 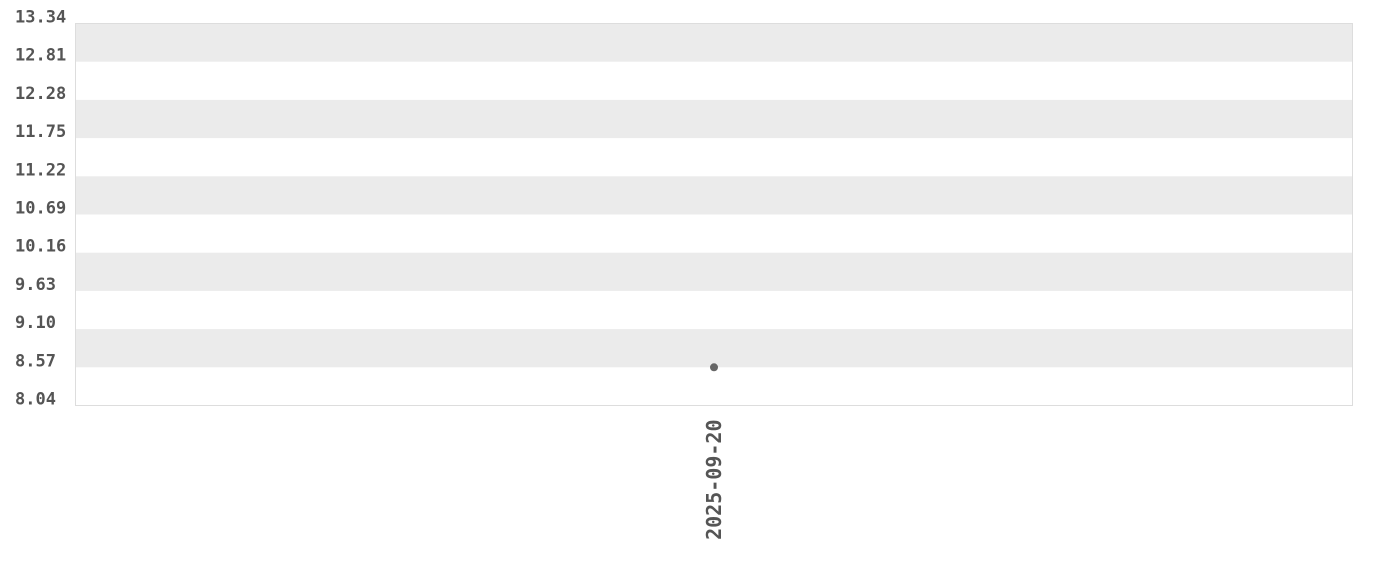 What do you see at coordinates (40, 170) in the screenshot?
I see `y-tick-label: 11.22` at bounding box center [40, 170].